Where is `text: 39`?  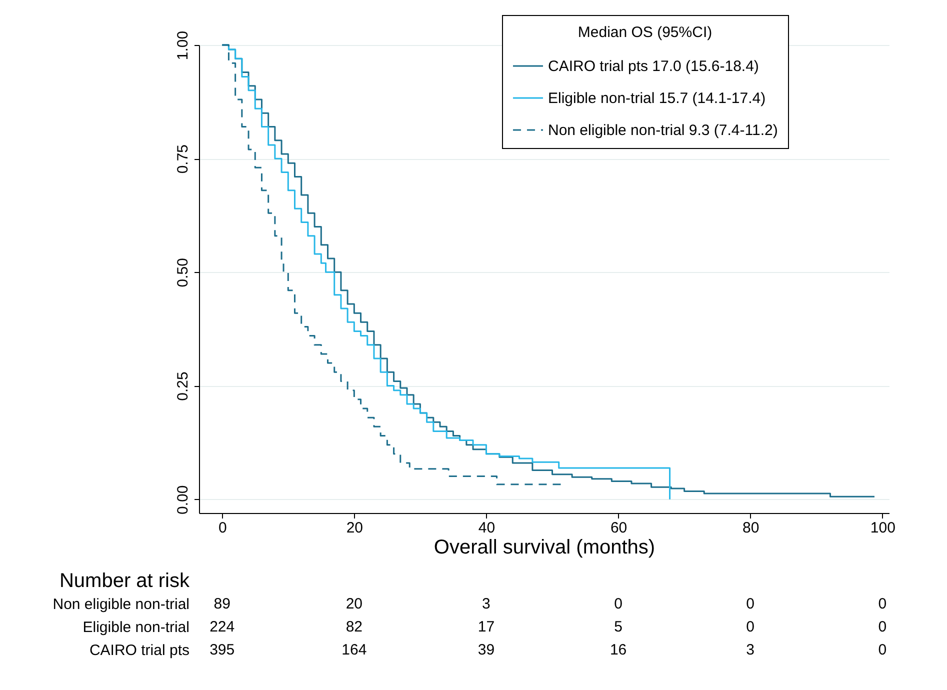
text: 39 is located at coordinates (486, 650).